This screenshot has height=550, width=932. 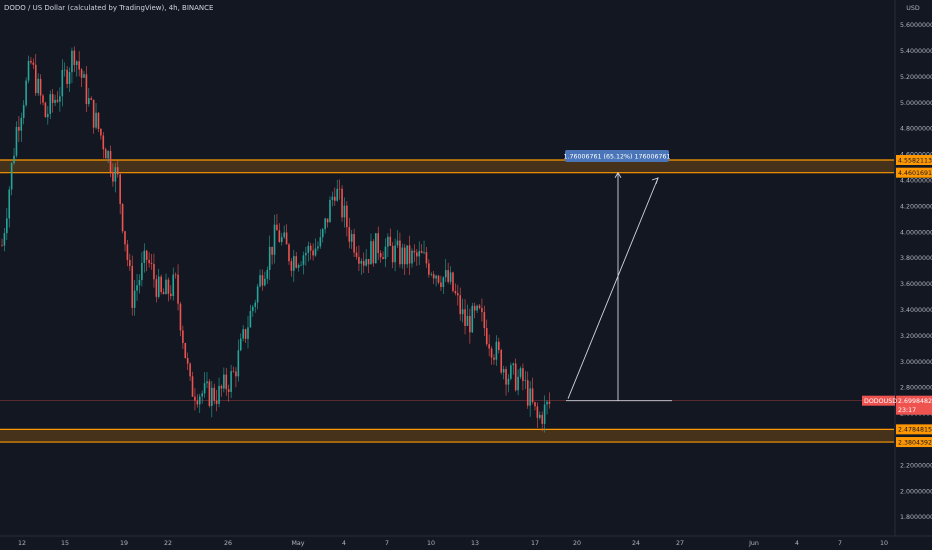 What do you see at coordinates (916, 491) in the screenshot?
I see `price-tick-label: 2.00000000` at bounding box center [916, 491].